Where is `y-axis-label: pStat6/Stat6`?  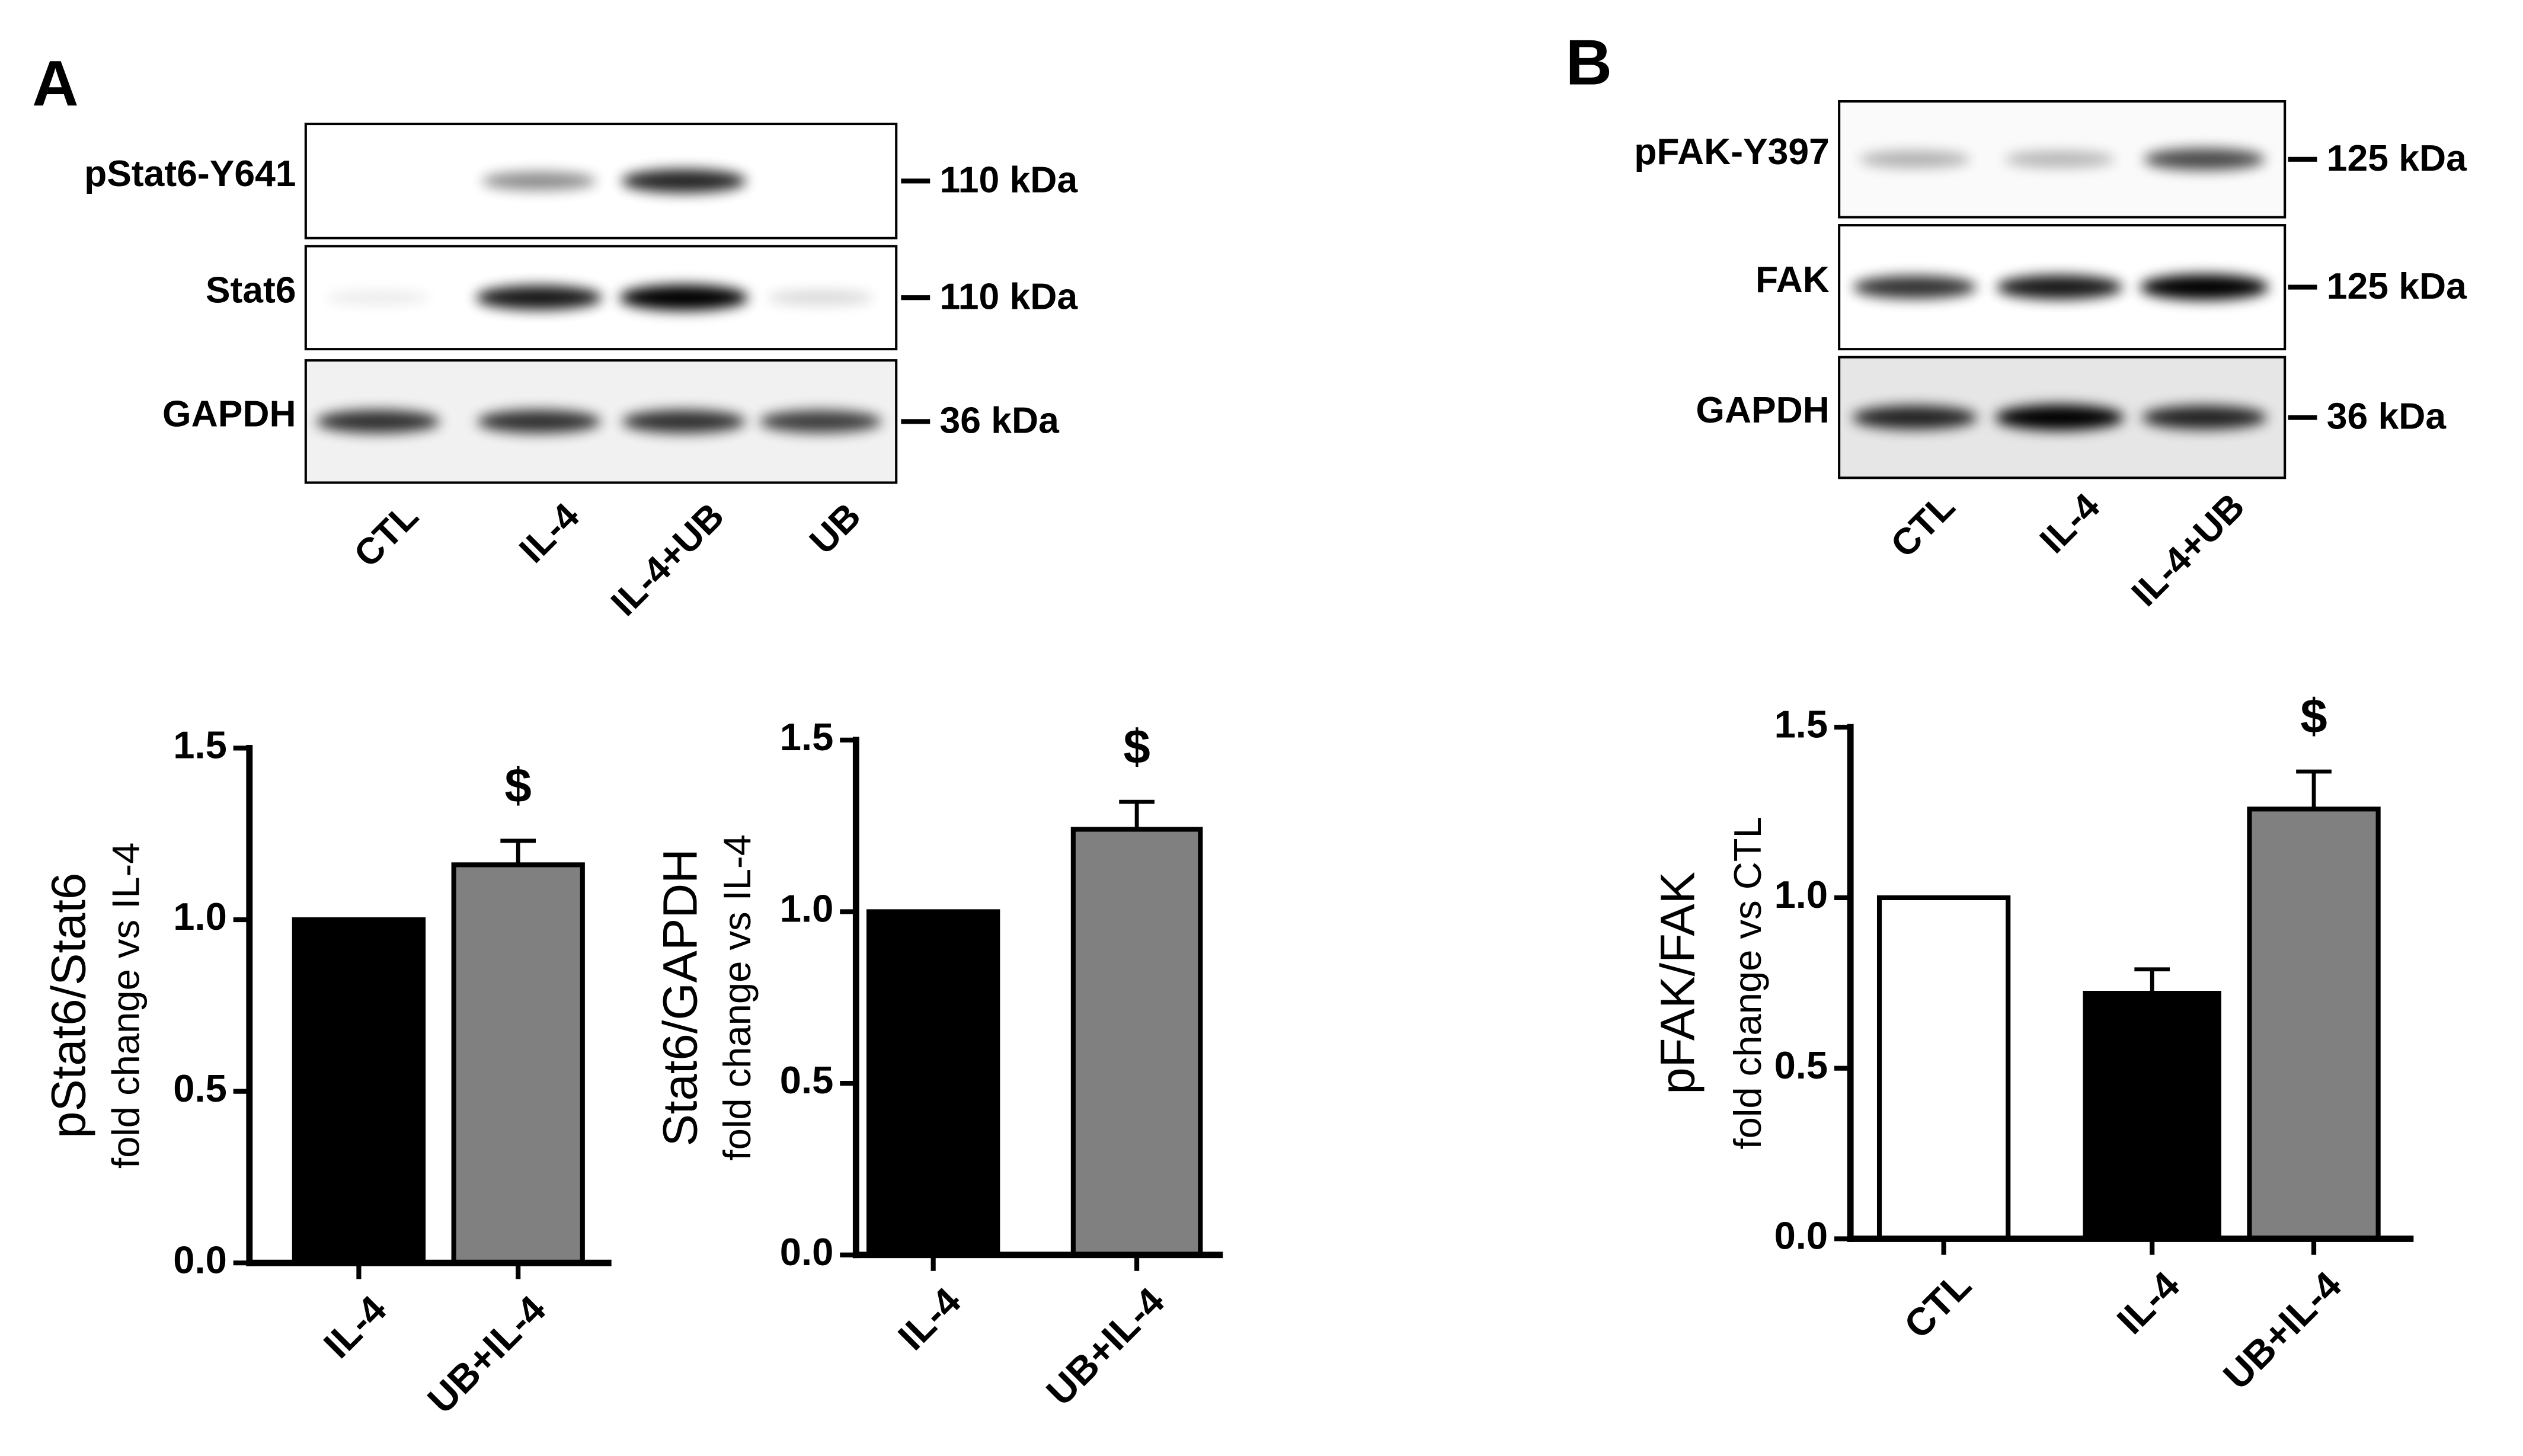 y-axis-label: pStat6/Stat6 is located at coordinates (69, 1005).